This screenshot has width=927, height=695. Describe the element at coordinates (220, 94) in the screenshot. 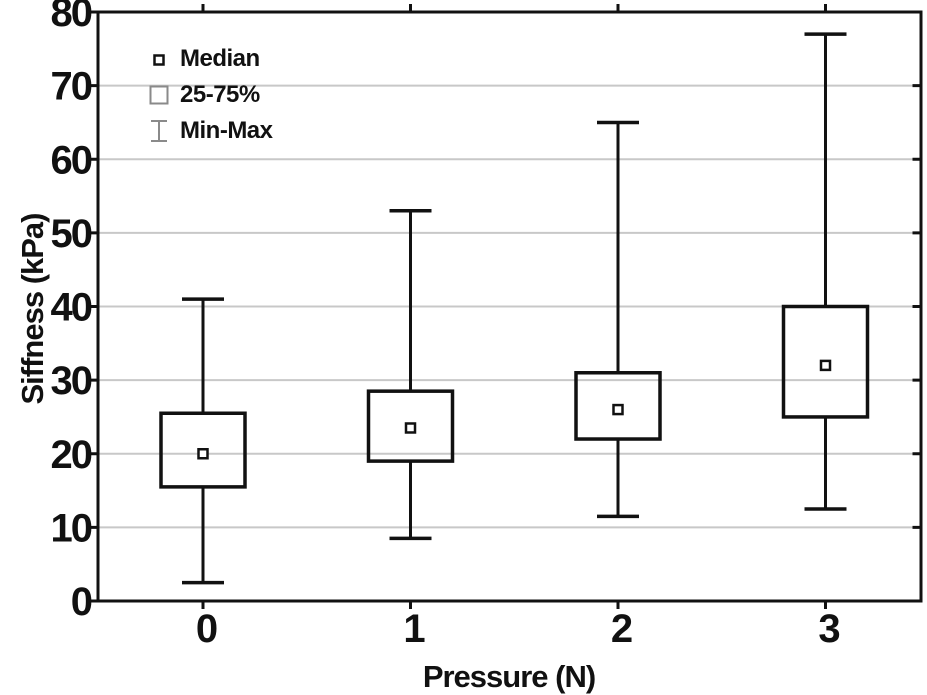

I see `legend-label-25-75: 25-75%` at that location.